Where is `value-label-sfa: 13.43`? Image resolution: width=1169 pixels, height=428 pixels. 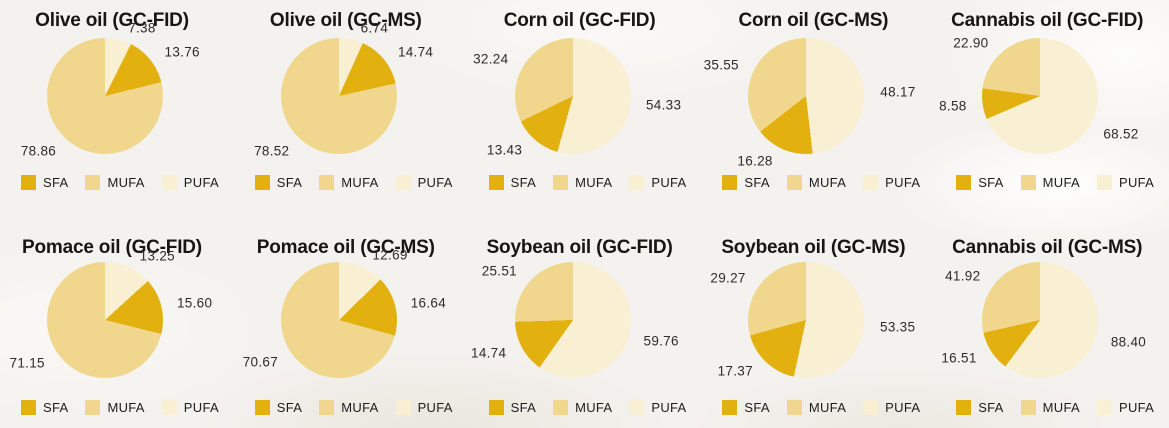
value-label-sfa: 13.43 is located at coordinates (504, 150).